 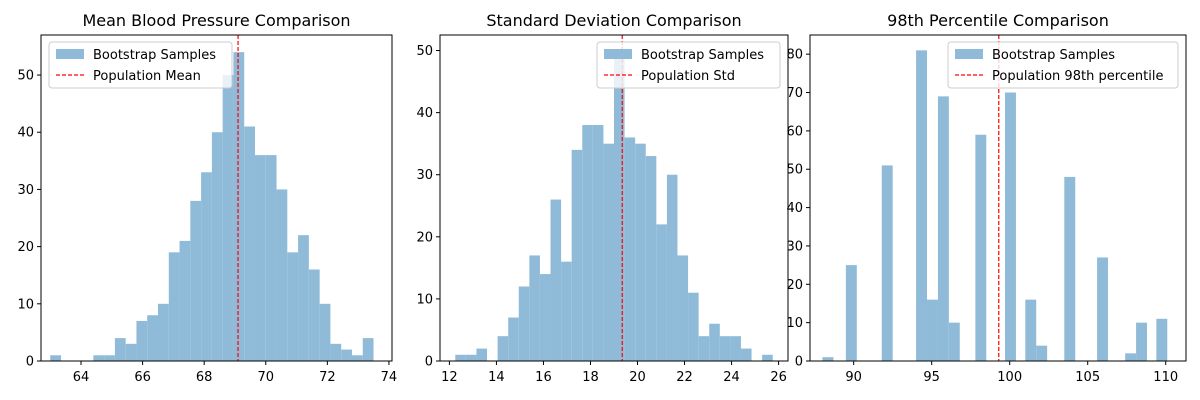 I want to click on x-tick-label: 100, so click(x=1009, y=377).